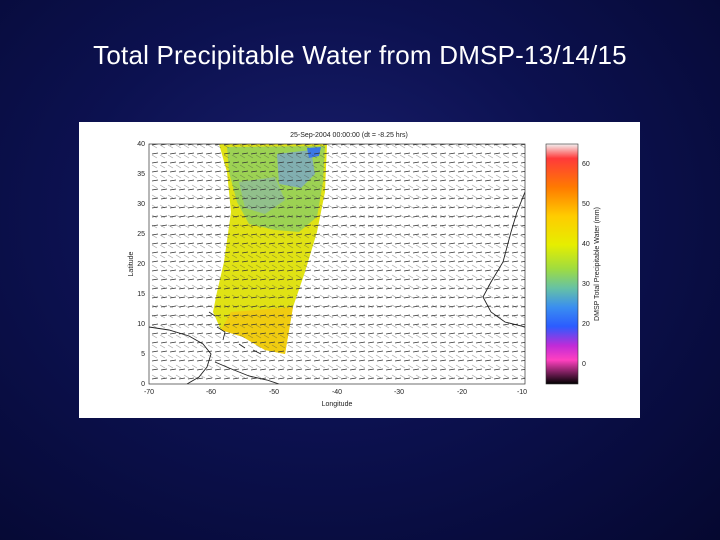 The image size is (720, 540). Describe the element at coordinates (399, 392) in the screenshot. I see `x-tick-label: -30` at that location.